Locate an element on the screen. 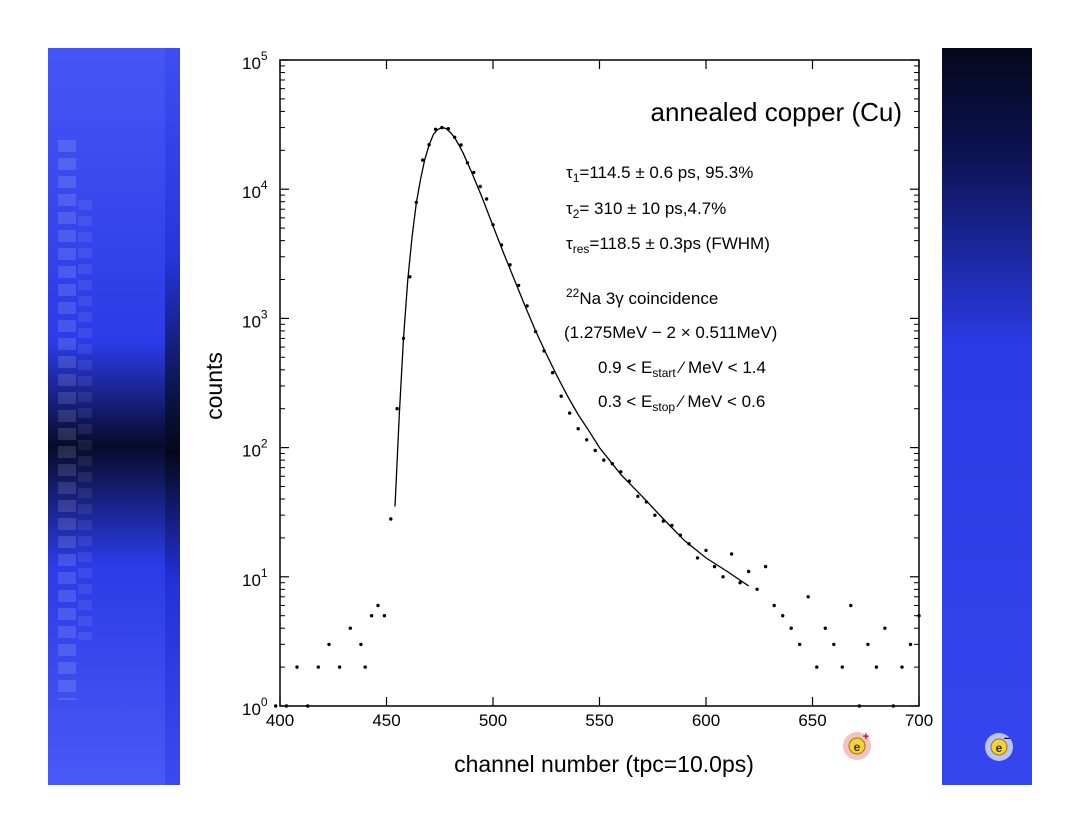 The image size is (1080, 834). x-tick-label: 600 is located at coordinates (706, 720).